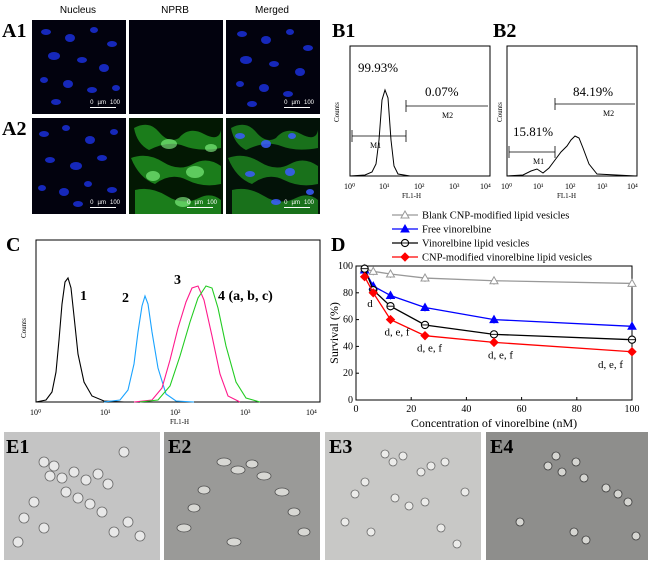 The height and width of the screenshot is (562, 650). What do you see at coordinates (375, 145) in the screenshot?
I see `b1-gate-m1: M1` at bounding box center [375, 145].